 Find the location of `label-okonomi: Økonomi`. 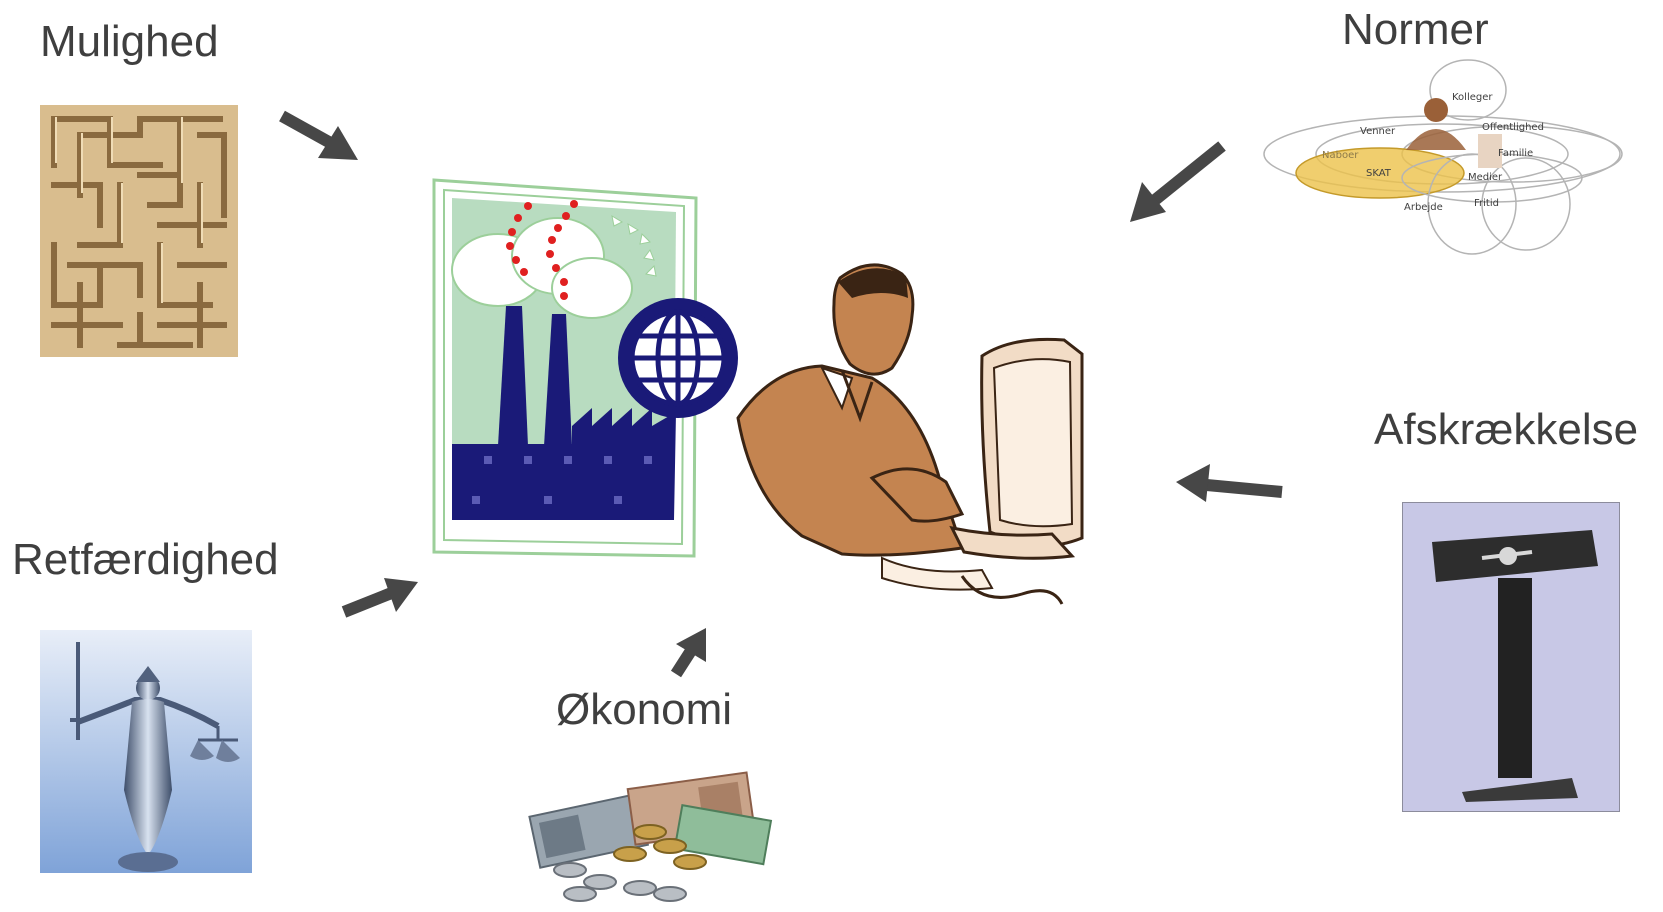

label-okonomi: Økonomi is located at coordinates (644, 709).